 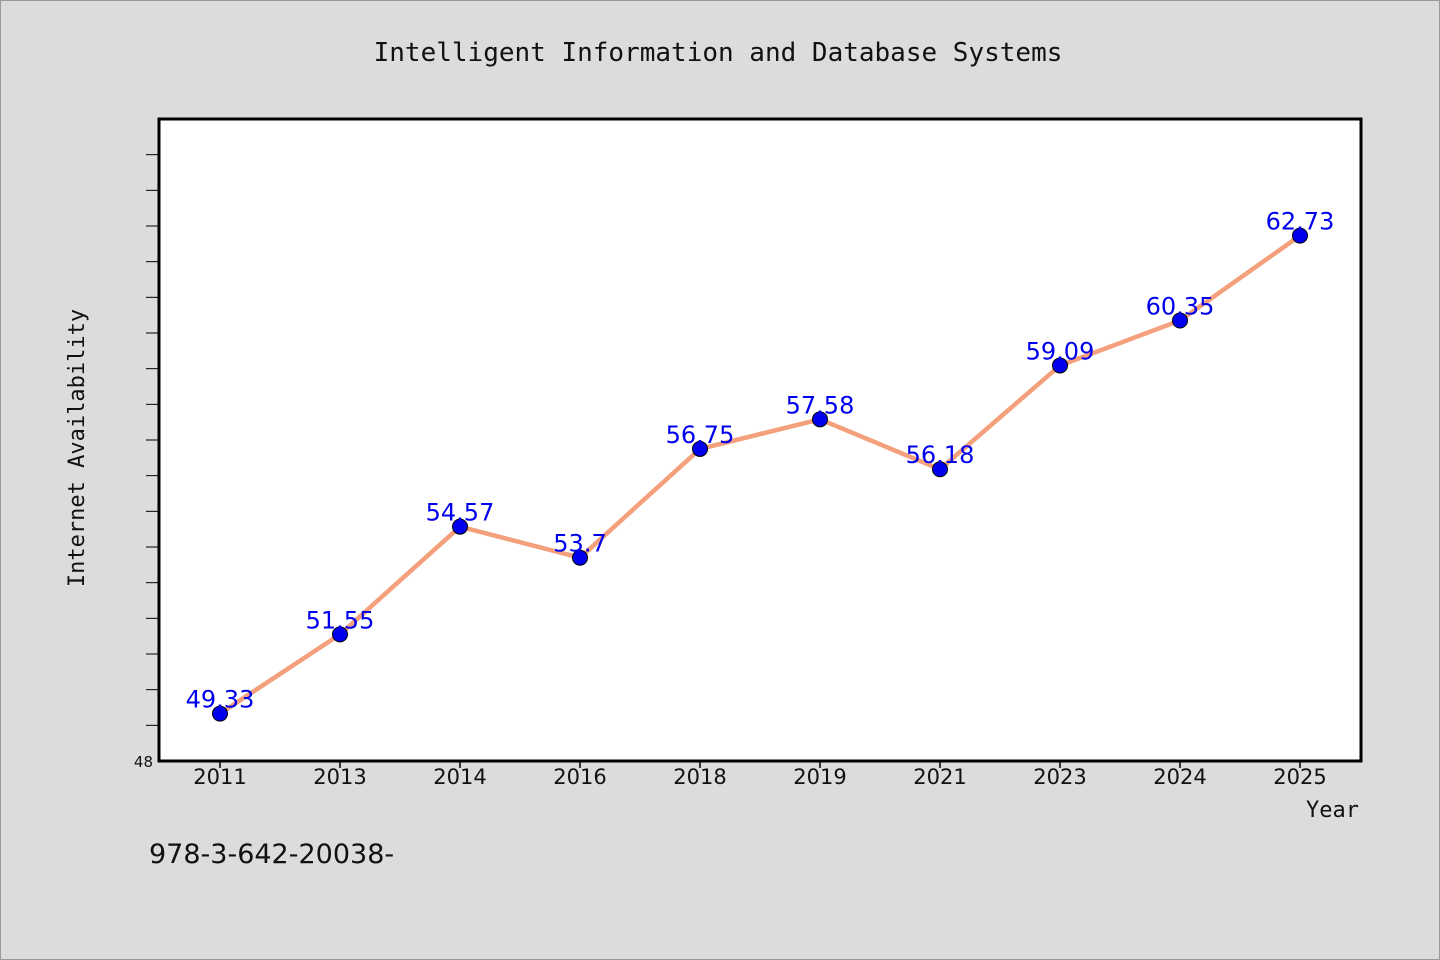 I want to click on data-label: 51.55, so click(x=340, y=620).